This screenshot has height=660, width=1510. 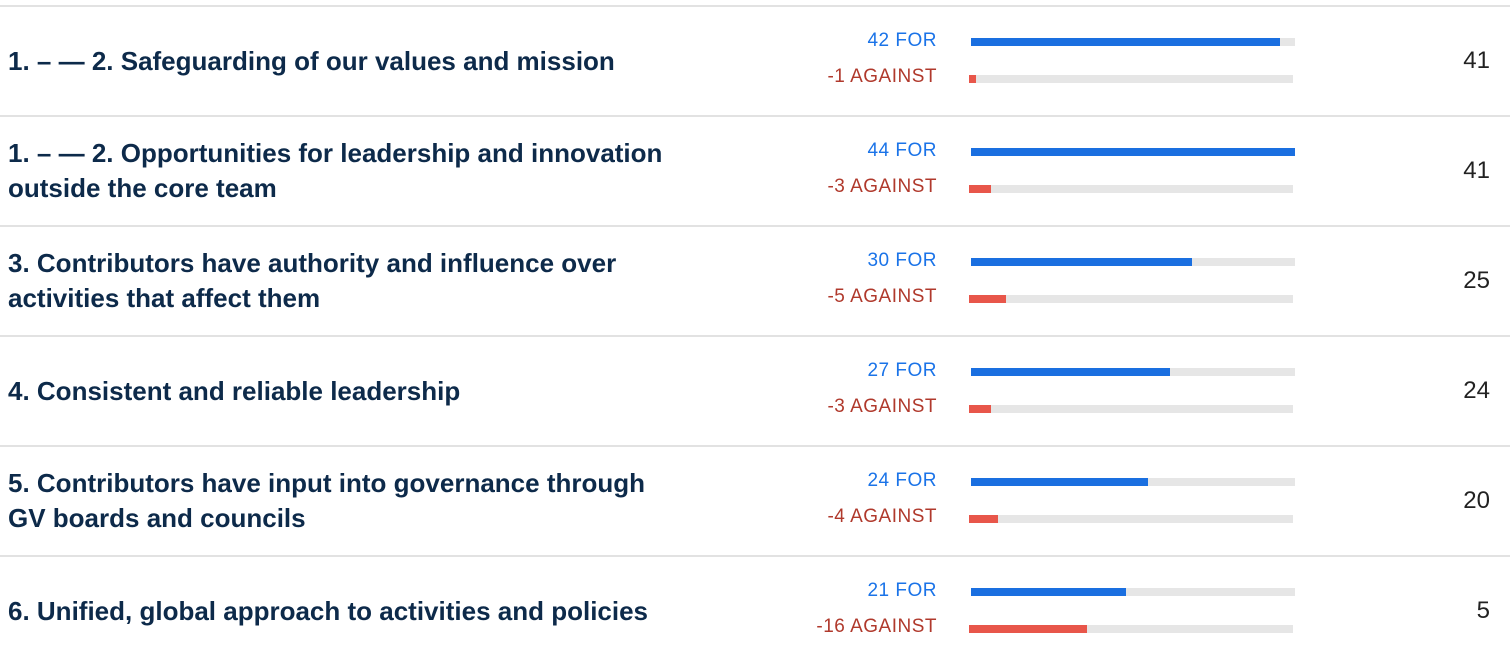 What do you see at coordinates (902, 260) in the screenshot?
I see `vote-label: 30 FOR` at bounding box center [902, 260].